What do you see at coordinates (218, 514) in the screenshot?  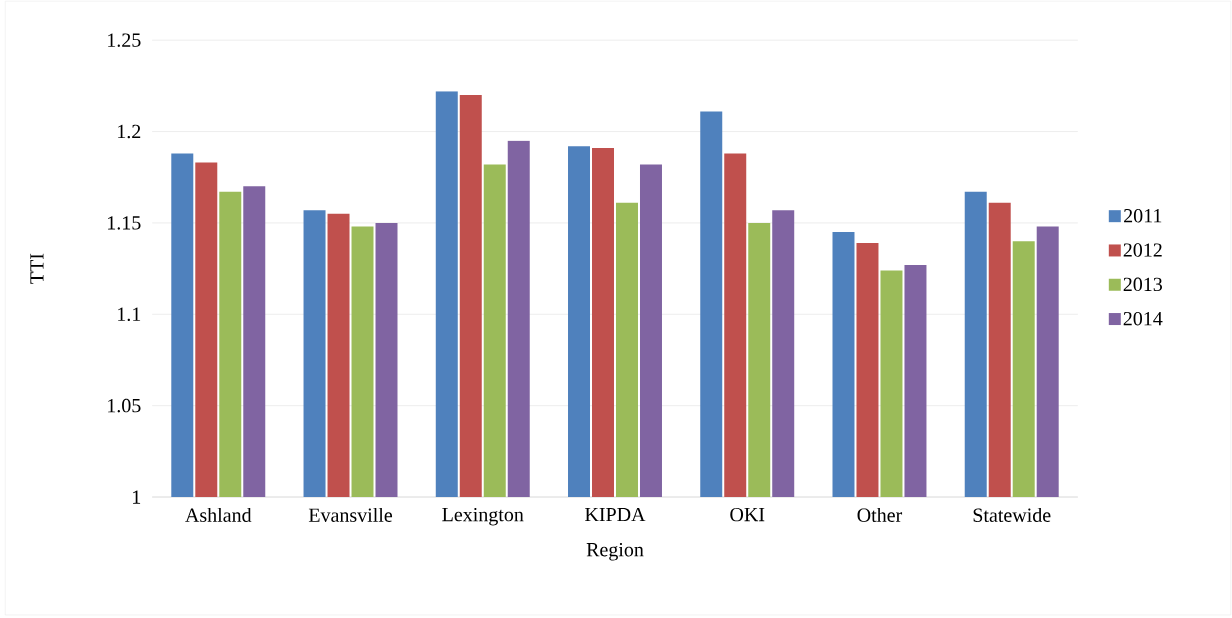 I see `x-tick-label: Ashland` at bounding box center [218, 514].